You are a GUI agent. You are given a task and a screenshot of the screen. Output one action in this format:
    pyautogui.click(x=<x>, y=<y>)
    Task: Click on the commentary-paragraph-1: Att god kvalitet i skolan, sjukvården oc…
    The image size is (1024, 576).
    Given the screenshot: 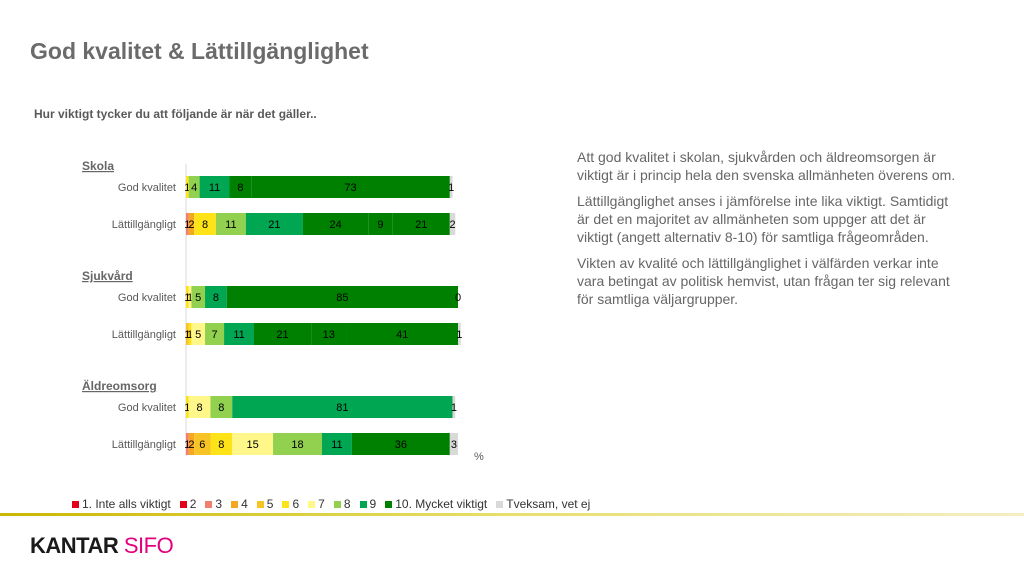 What is the action you would take?
    pyautogui.click(x=766, y=166)
    